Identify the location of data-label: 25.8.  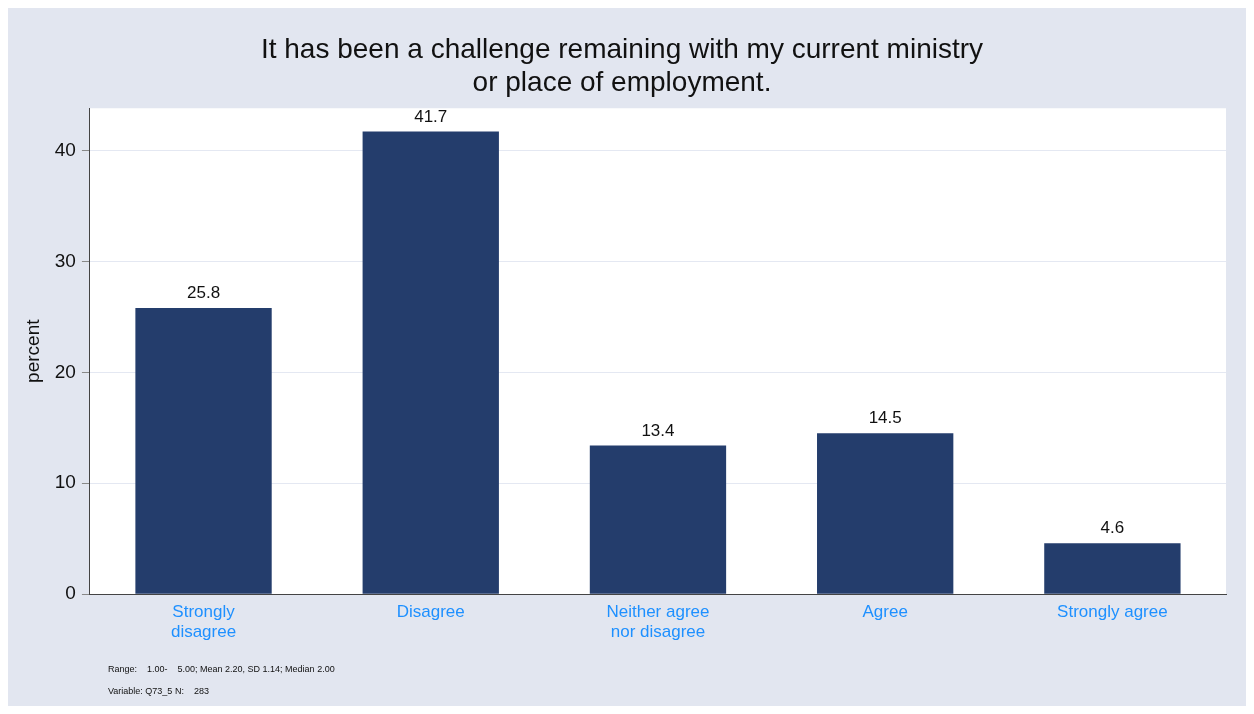
(203, 293).